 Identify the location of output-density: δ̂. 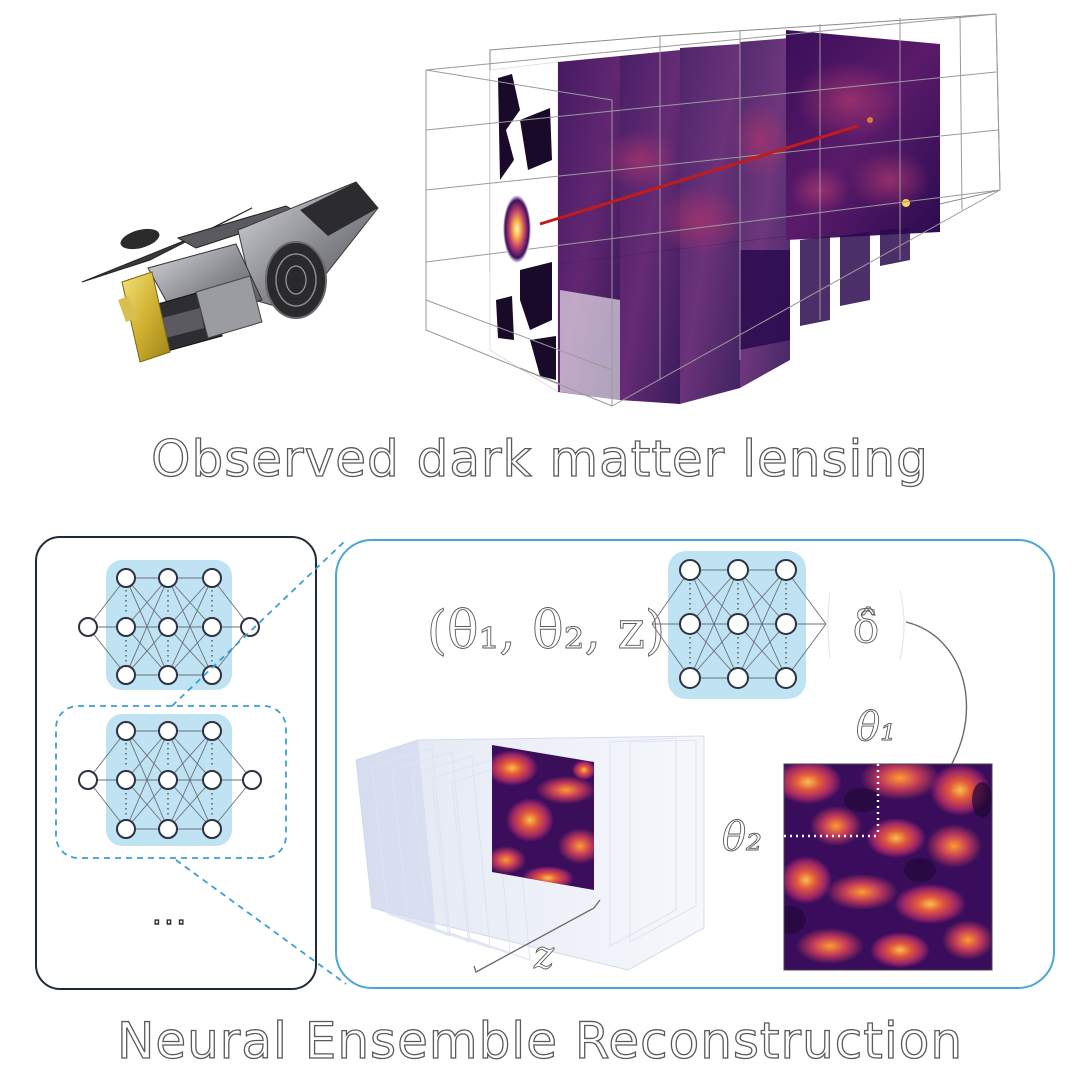
(866, 627).